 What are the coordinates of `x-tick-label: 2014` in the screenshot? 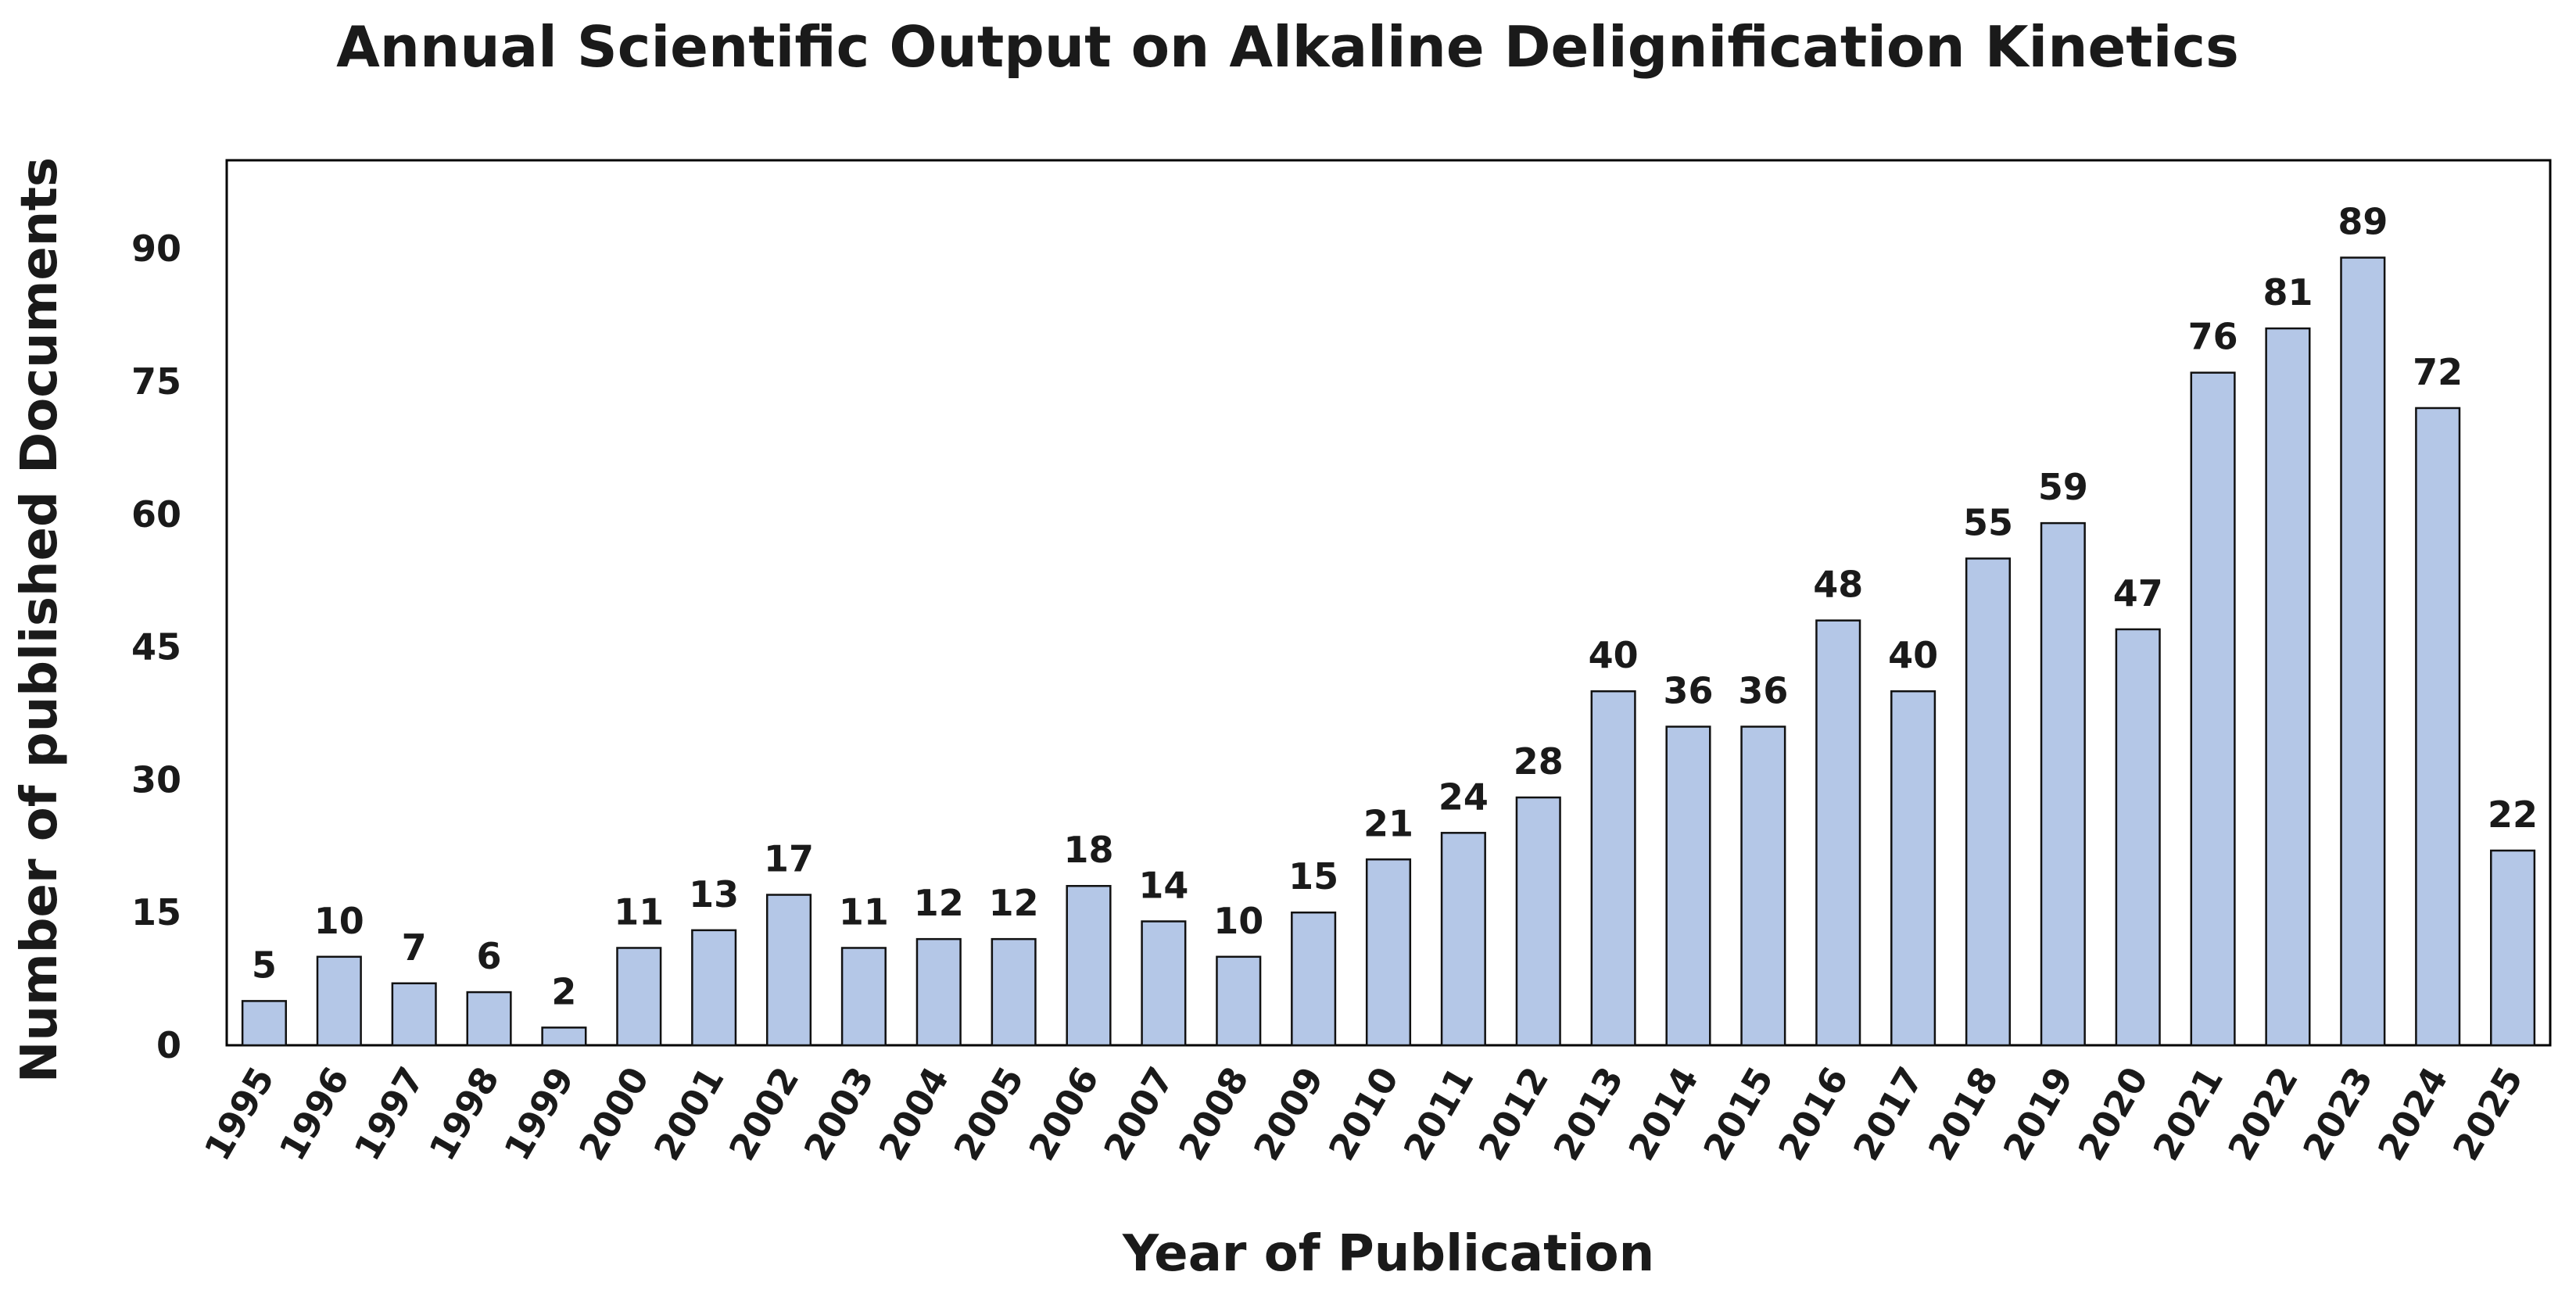 It's located at (1663, 1114).